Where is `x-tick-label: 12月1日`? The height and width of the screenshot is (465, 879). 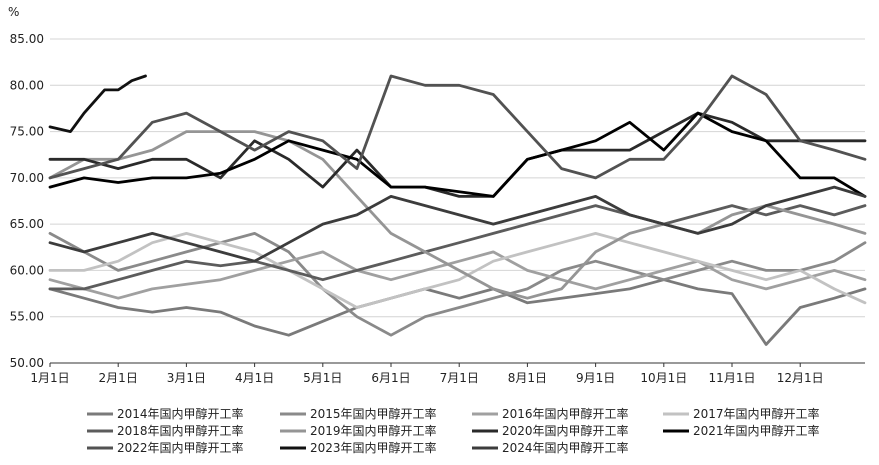
x-tick-label: 12月1日 is located at coordinates (800, 378).